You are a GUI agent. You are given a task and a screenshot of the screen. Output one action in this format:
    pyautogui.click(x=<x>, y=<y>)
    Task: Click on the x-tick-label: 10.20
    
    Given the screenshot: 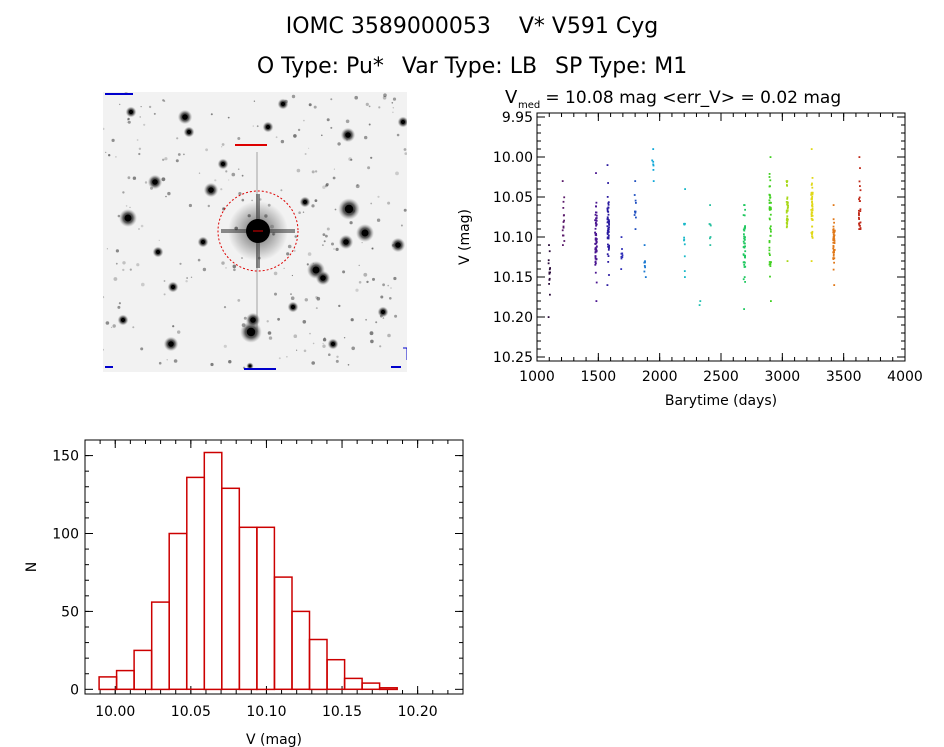 What is the action you would take?
    pyautogui.click(x=418, y=712)
    